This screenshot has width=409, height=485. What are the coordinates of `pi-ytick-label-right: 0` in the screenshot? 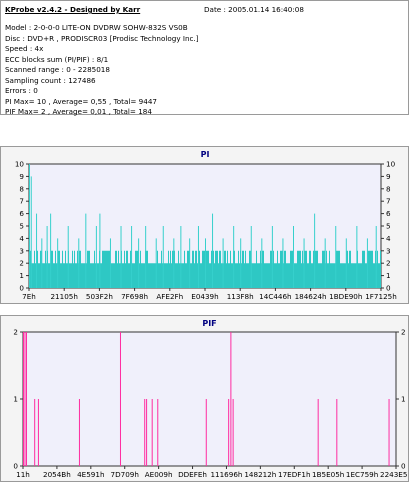 It's located at (388, 288).